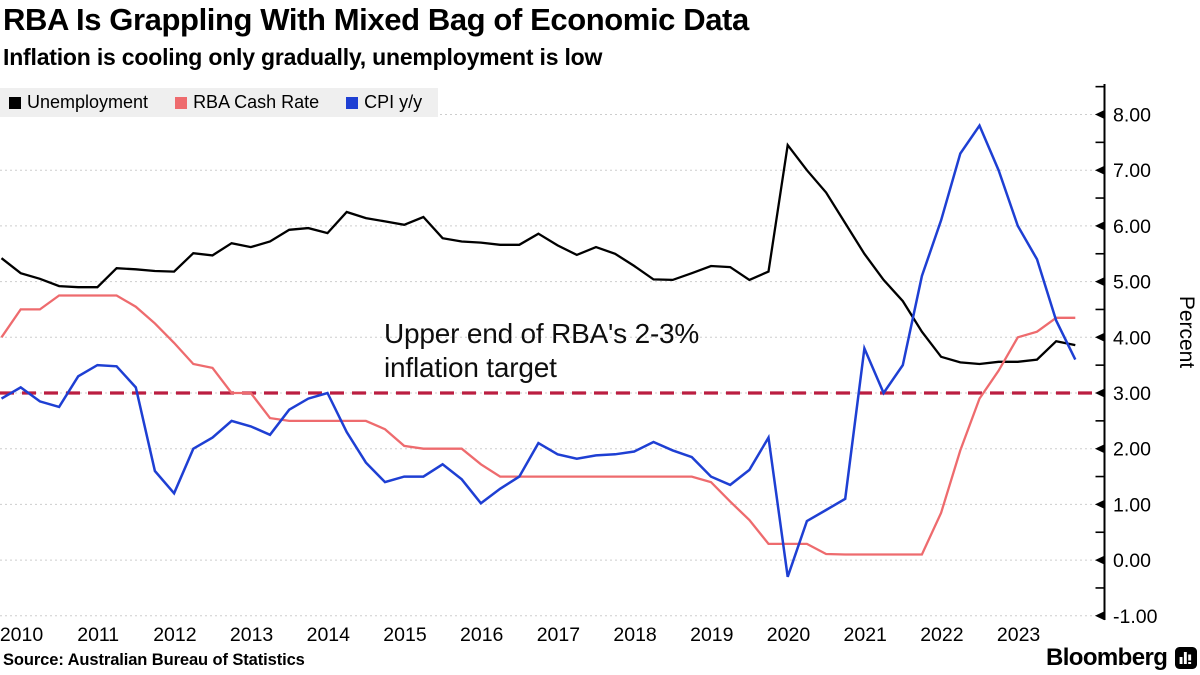 The width and height of the screenshot is (1200, 675). Describe the element at coordinates (405, 635) in the screenshot. I see `x-axis-label: 2015` at that location.